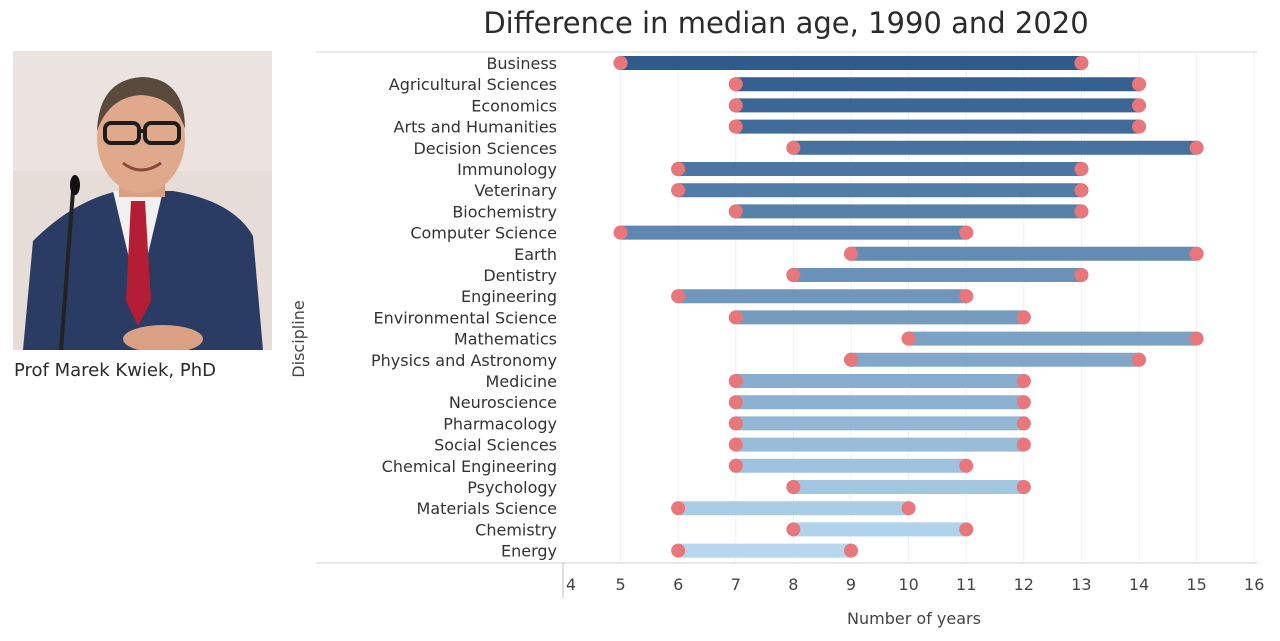  Describe the element at coordinates (736, 584) in the screenshot. I see `x-tick-label: 7` at that location.